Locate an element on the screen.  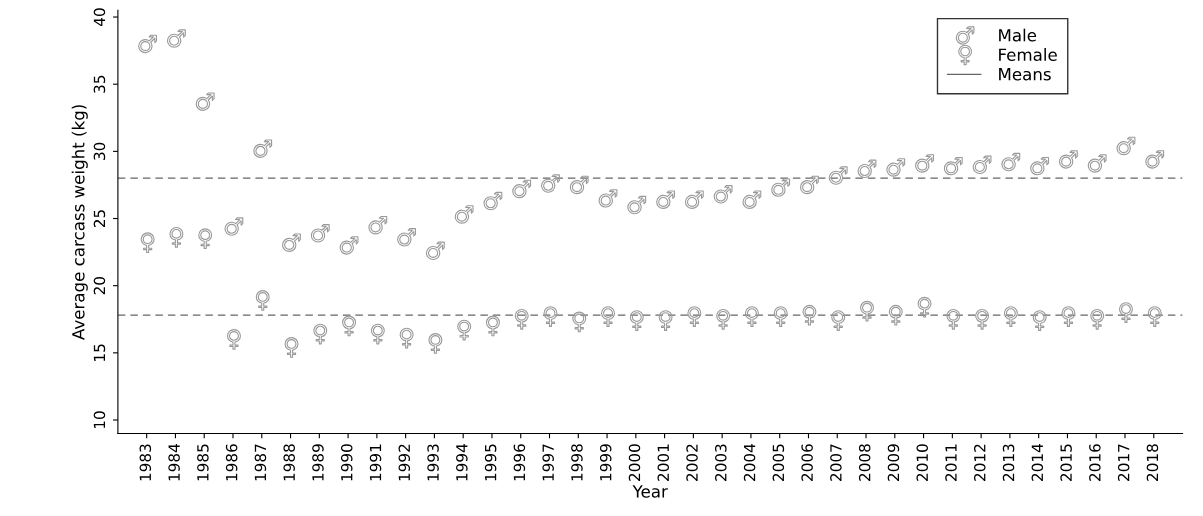
x-tick-label: 2015 is located at coordinates (1066, 462).